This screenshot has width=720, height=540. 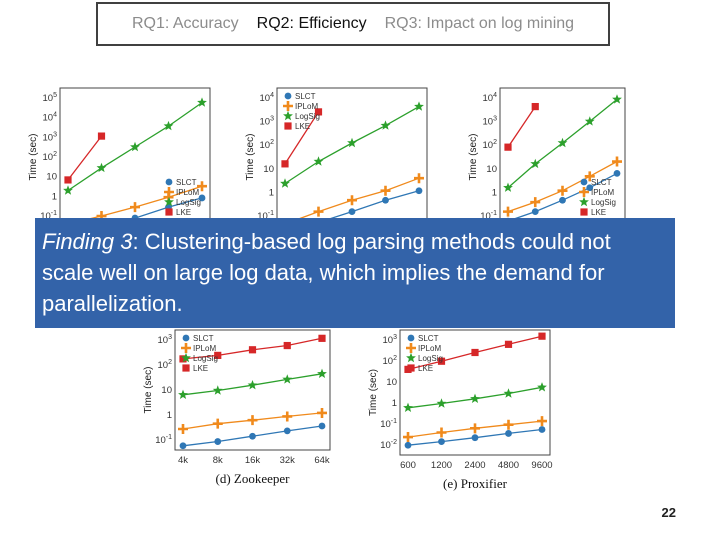 I want to click on y-tick-label: 1, so click(x=54, y=196).